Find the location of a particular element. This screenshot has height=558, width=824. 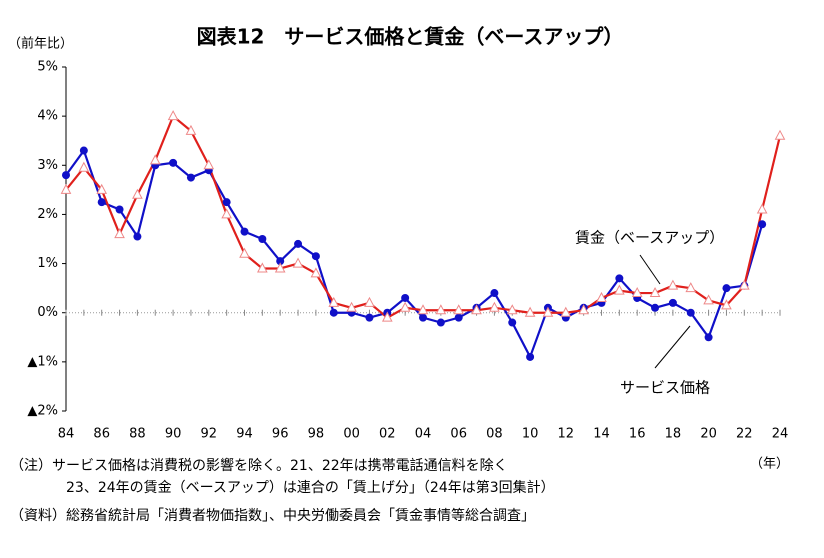

note: 23、24年の賃金（ベースアップ）は連合の「賃上げ分」（24年は第3回集計） is located at coordinates (310, 487).